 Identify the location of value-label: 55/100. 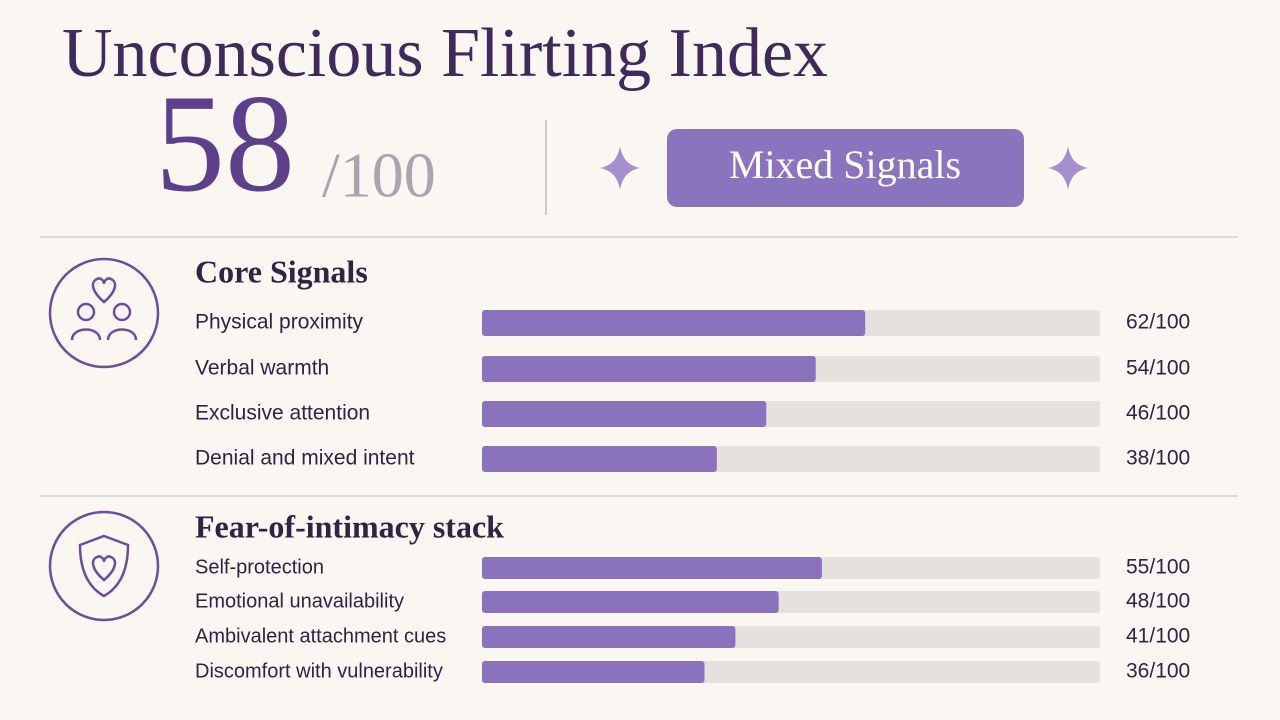
(1158, 567).